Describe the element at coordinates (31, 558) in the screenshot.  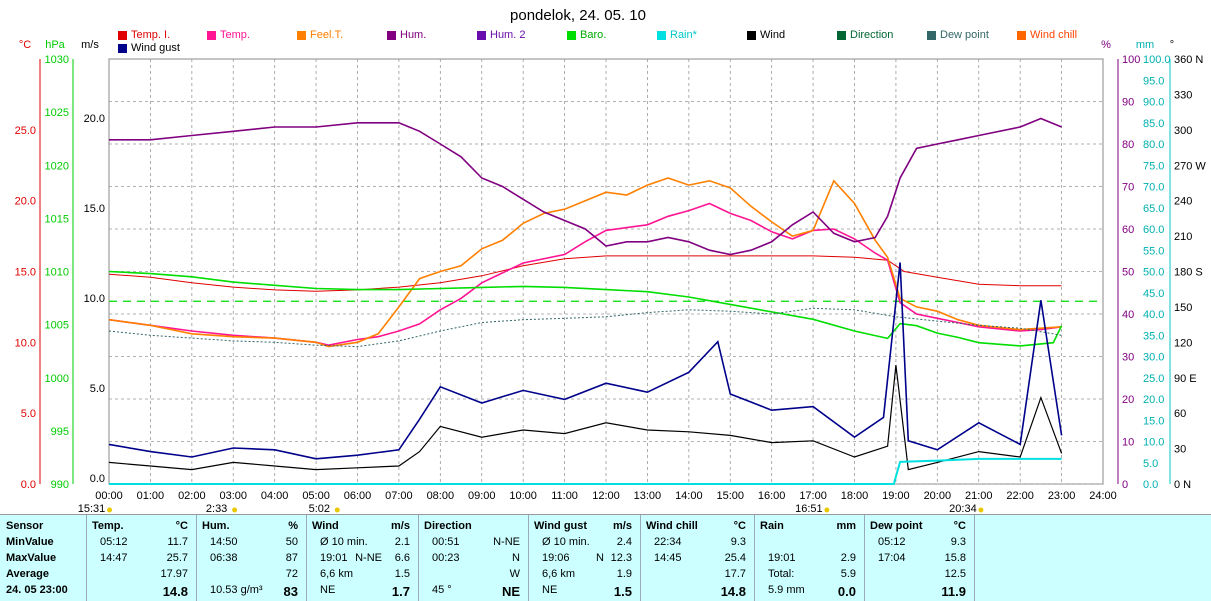
I see `stats-cell-label: MaxValue` at that location.